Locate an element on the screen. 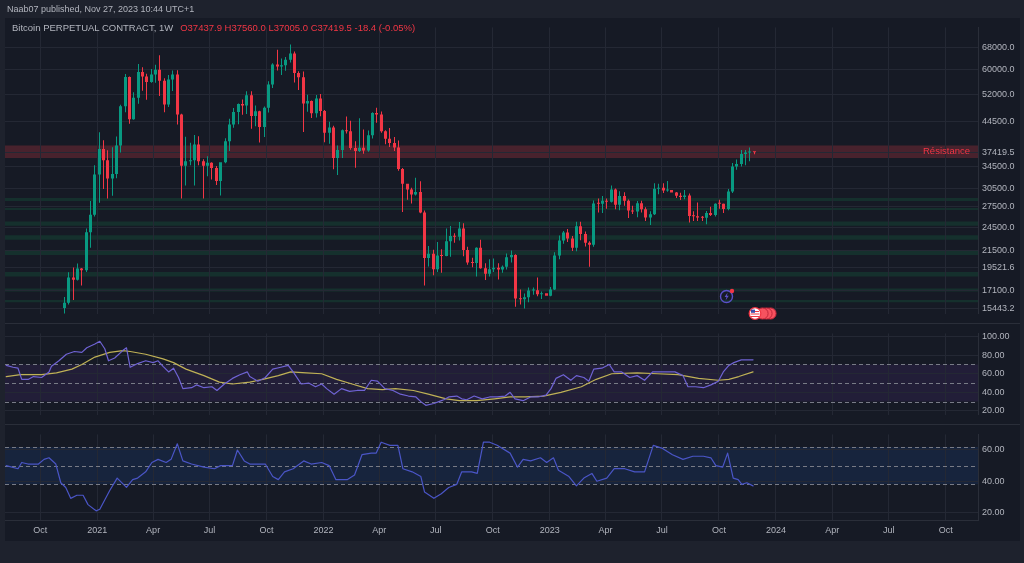 The width and height of the screenshot is (1024, 563). chart-subtitle: O37437.9 H37560.0 L37005.0 C37419.5 -18.4 (-0.05%) is located at coordinates (298, 27).